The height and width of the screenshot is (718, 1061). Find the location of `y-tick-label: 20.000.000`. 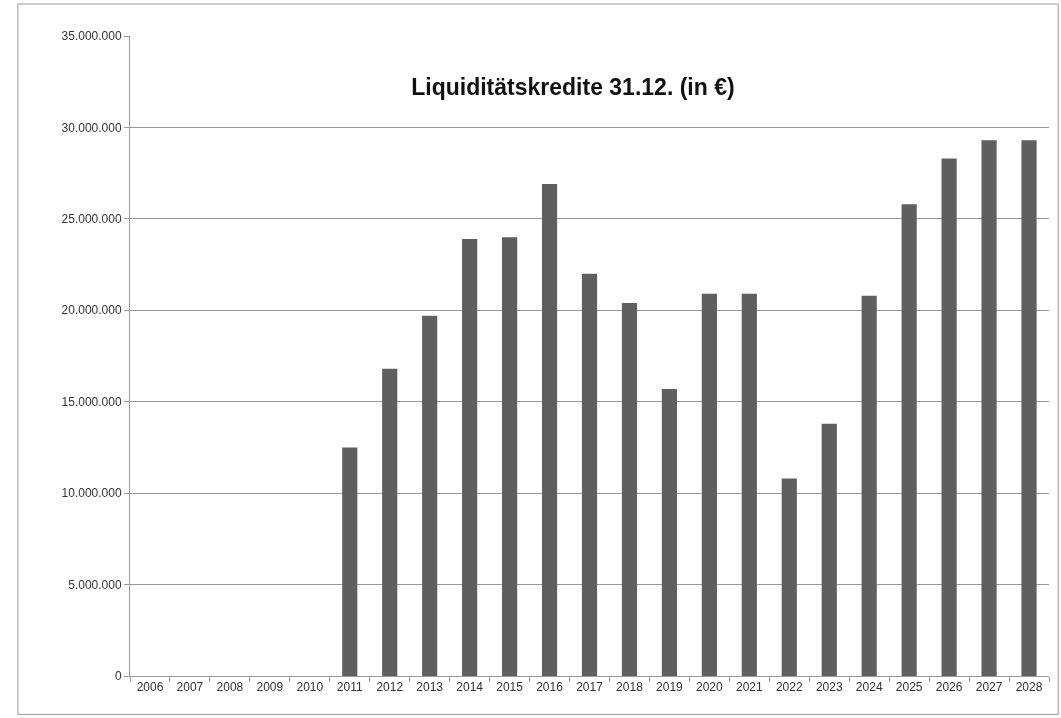

y-tick-label: 20.000.000 is located at coordinates (91, 310).